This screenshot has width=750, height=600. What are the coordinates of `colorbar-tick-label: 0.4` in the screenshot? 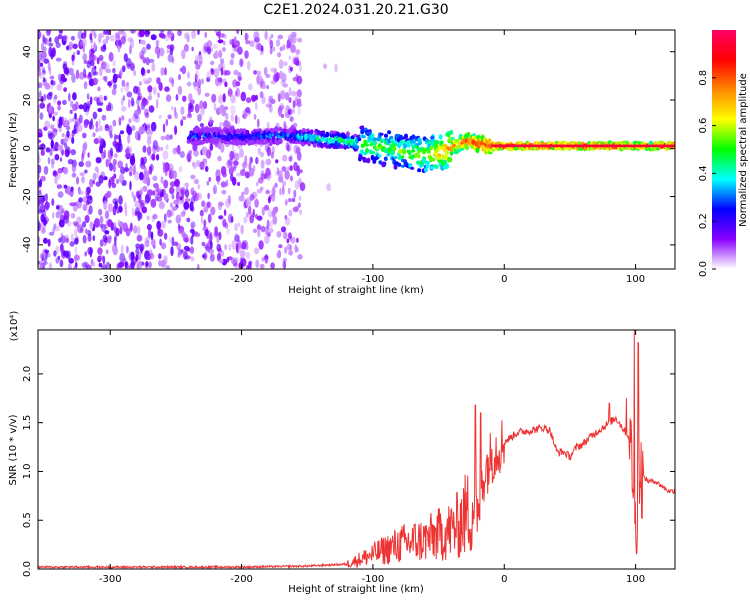 It's located at (703, 173).